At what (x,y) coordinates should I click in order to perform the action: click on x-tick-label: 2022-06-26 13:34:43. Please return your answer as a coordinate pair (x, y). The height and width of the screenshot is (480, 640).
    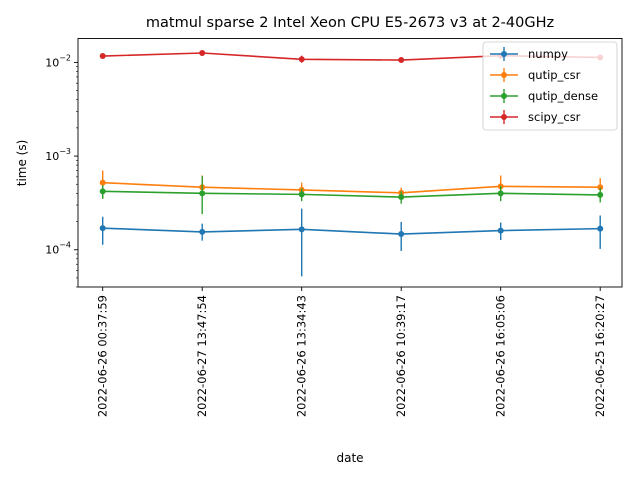
    Looking at the image, I should click on (302, 356).